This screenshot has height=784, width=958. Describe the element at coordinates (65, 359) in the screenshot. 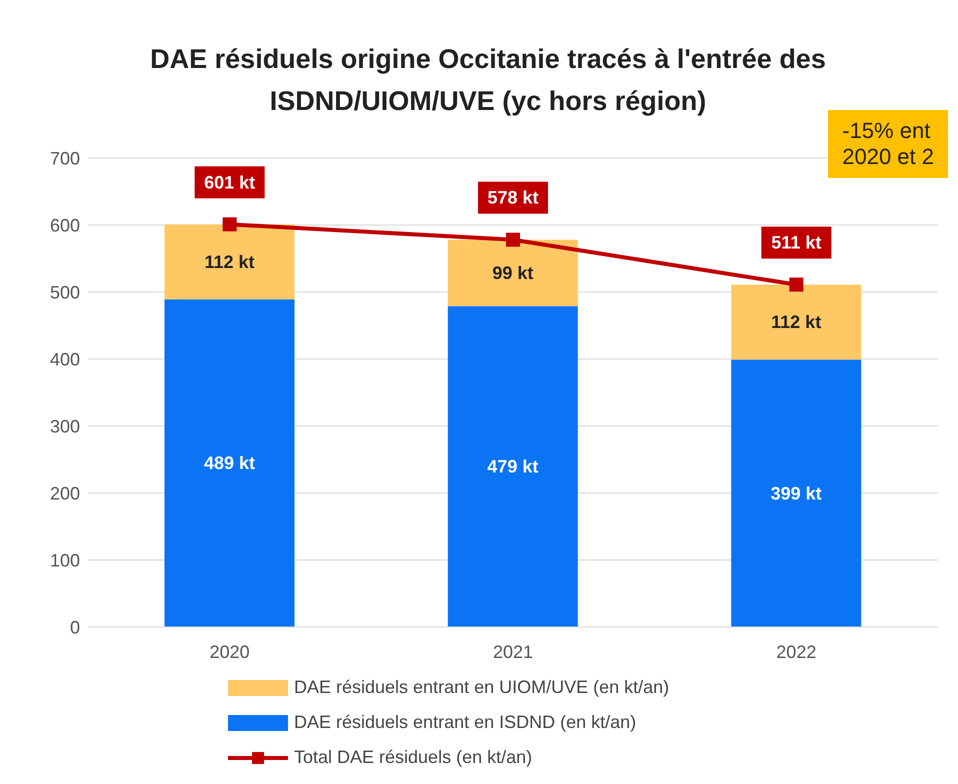

I see `y-tick-label: 400` at that location.